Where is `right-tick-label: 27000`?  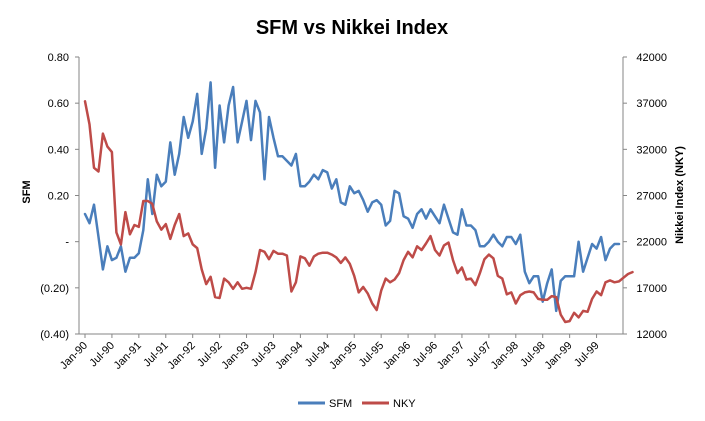 right-tick-label: 27000 is located at coordinates (651, 197).